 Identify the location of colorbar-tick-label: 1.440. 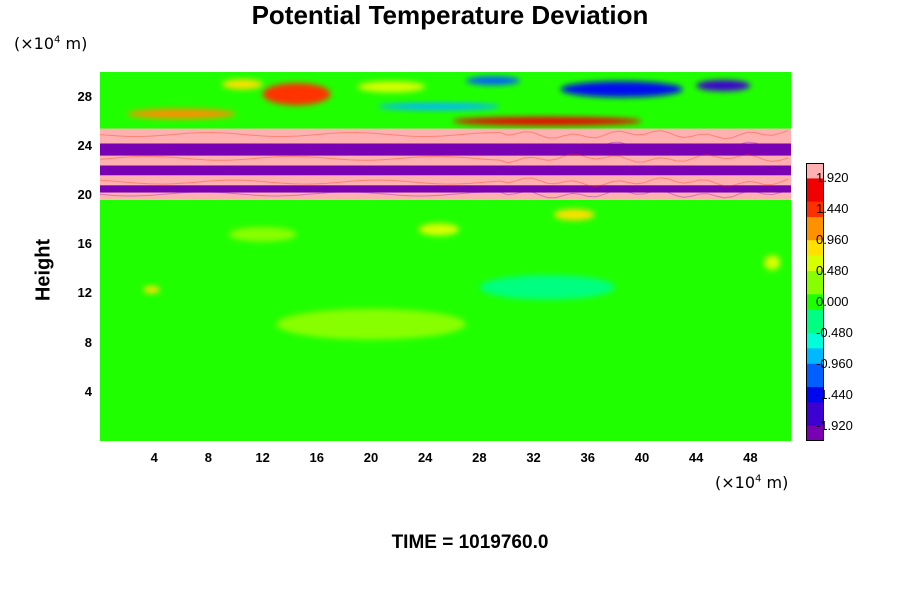
(832, 209).